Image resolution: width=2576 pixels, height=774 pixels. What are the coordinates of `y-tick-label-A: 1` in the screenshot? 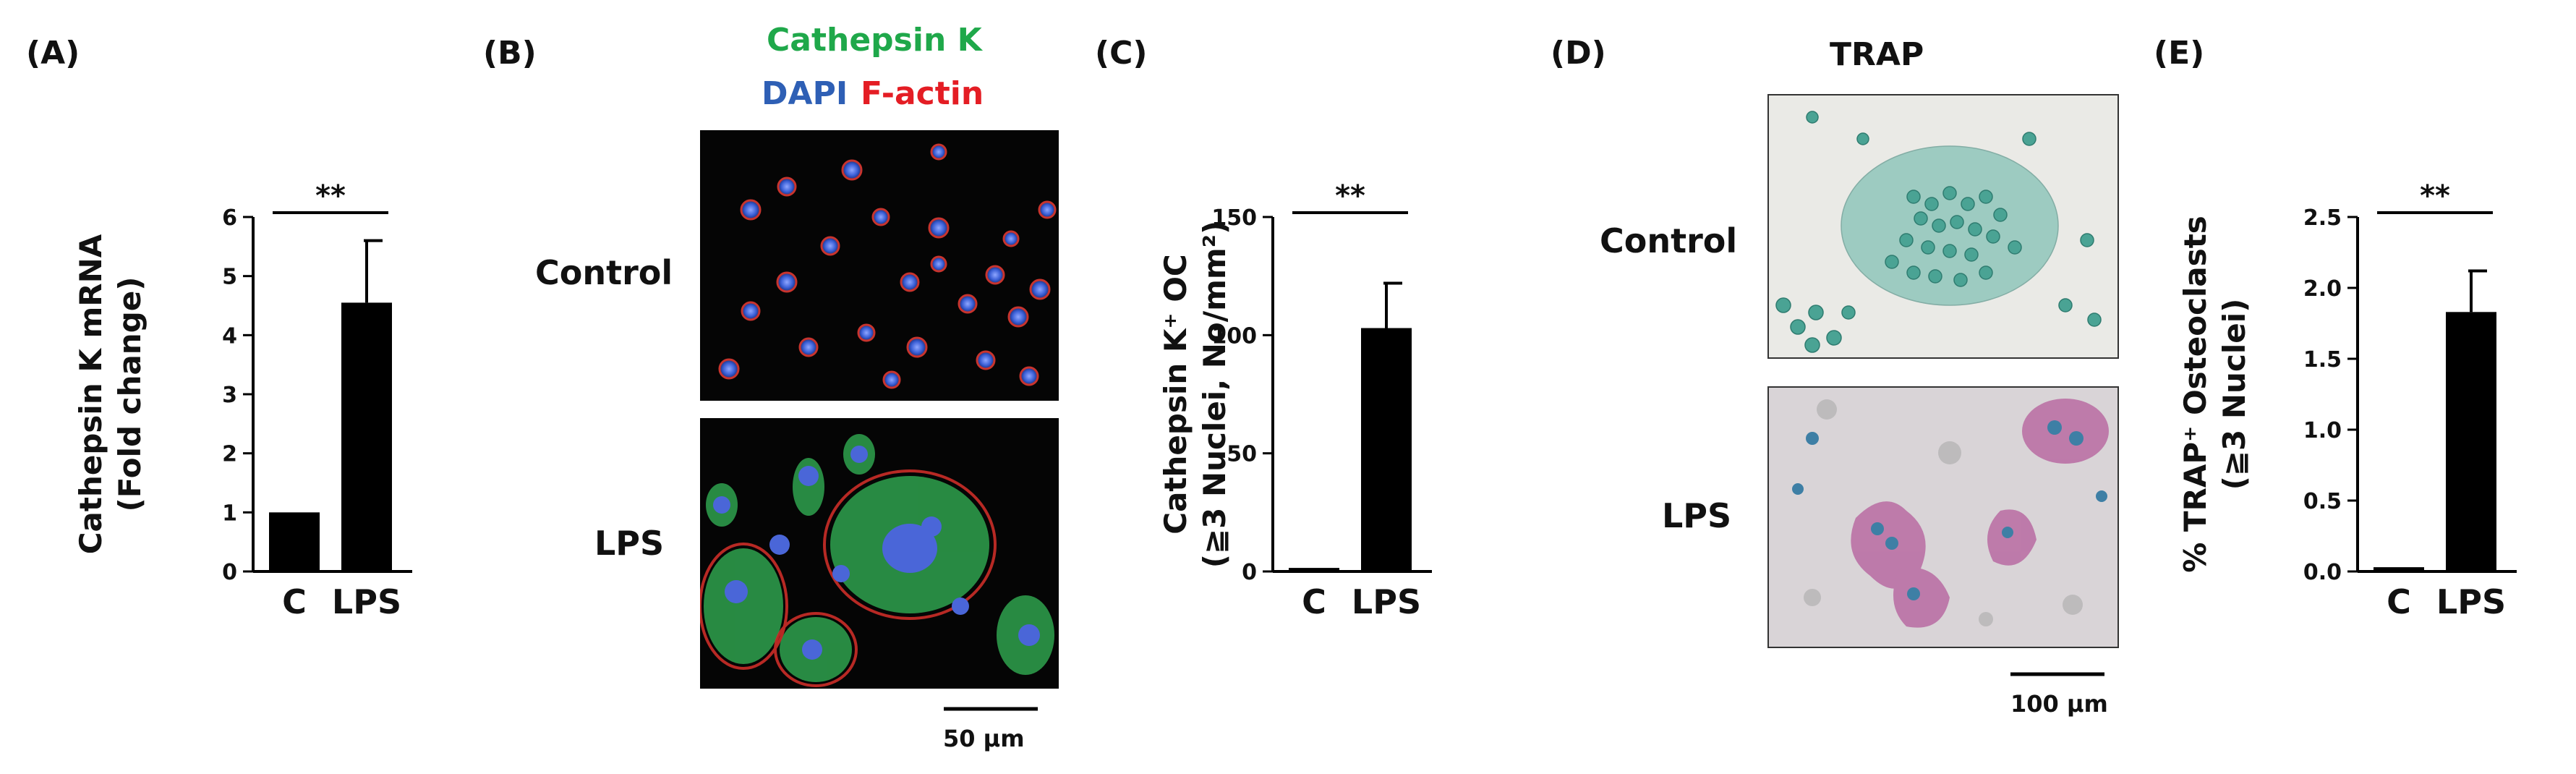 It's located at (230, 513).